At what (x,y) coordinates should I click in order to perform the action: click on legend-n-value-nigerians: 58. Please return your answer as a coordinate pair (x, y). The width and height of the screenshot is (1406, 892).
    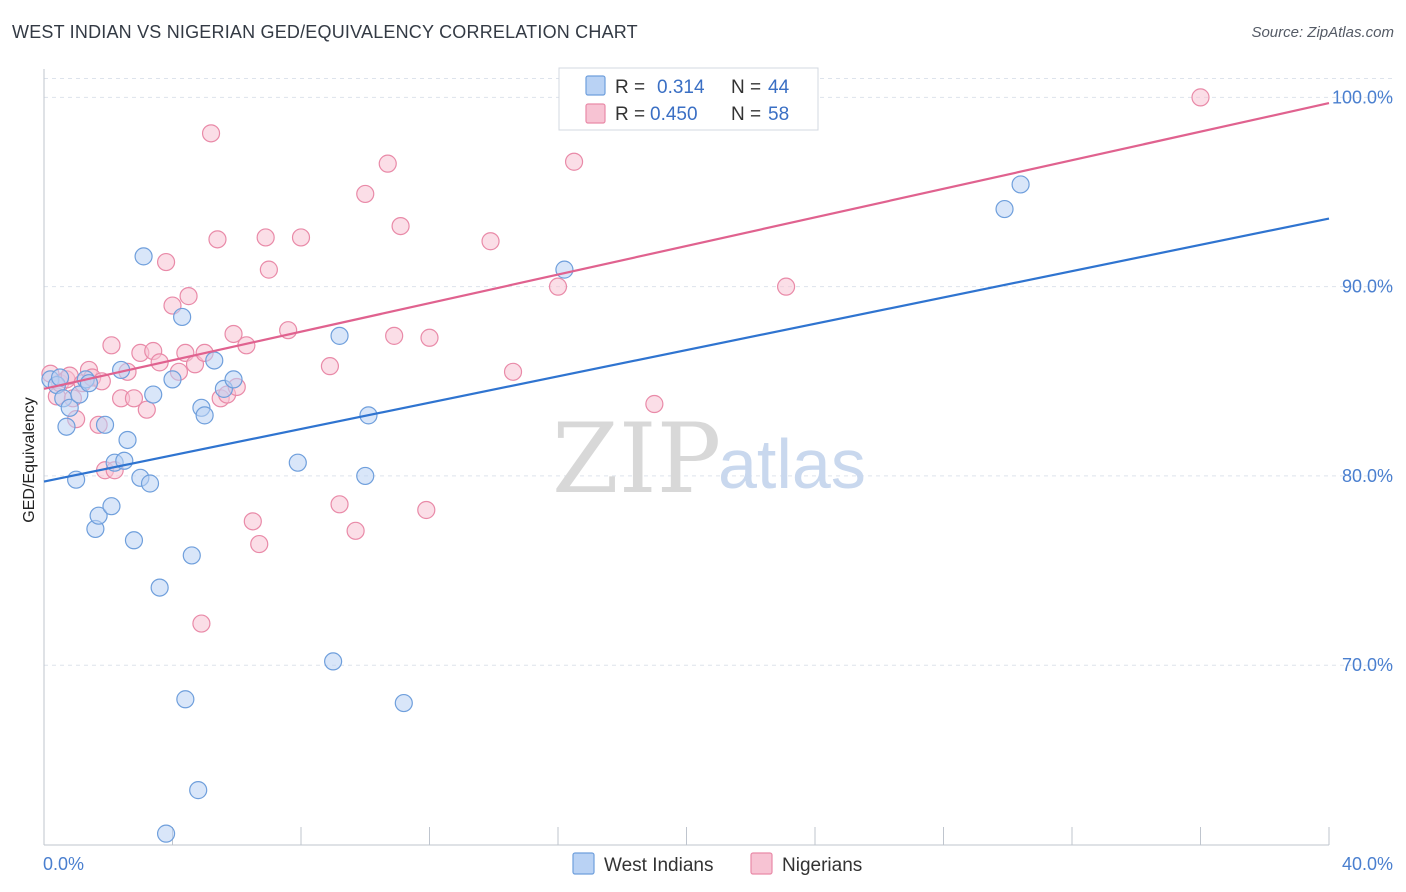
    Looking at the image, I should click on (778, 114).